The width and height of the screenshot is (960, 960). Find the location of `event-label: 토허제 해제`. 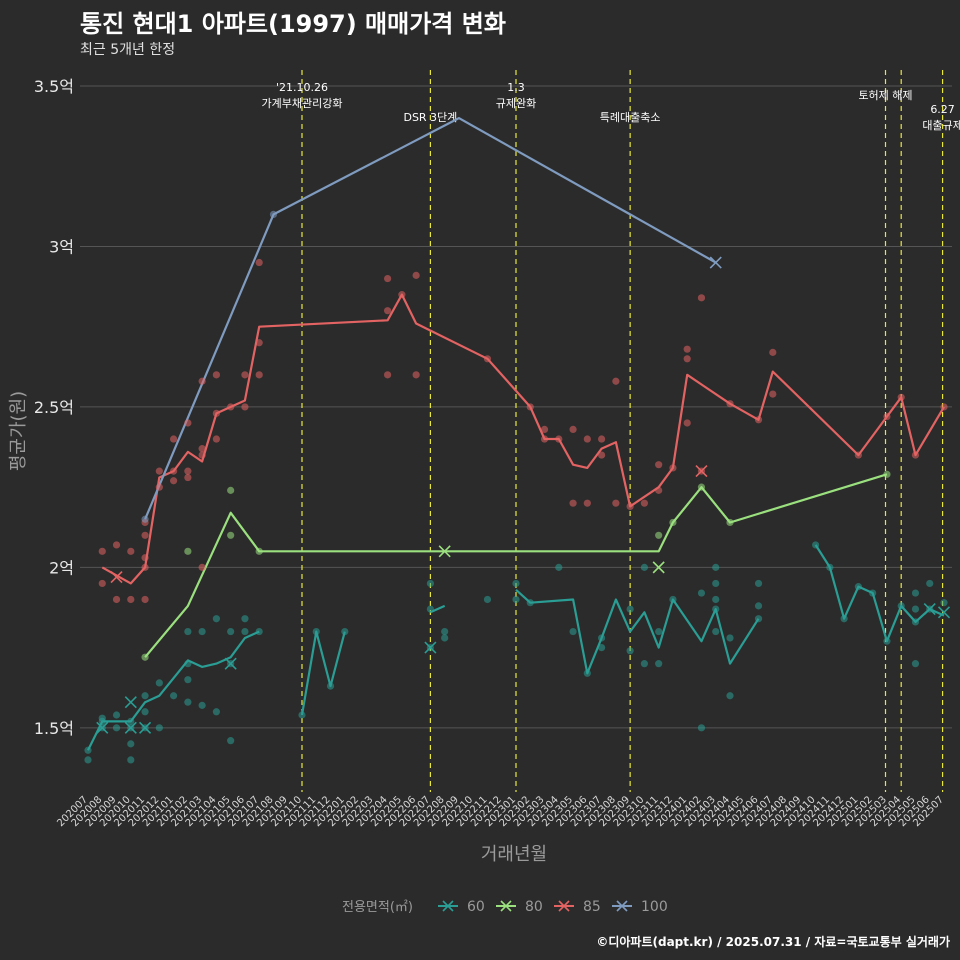

event-label: 토허제 해제 is located at coordinates (885, 95).